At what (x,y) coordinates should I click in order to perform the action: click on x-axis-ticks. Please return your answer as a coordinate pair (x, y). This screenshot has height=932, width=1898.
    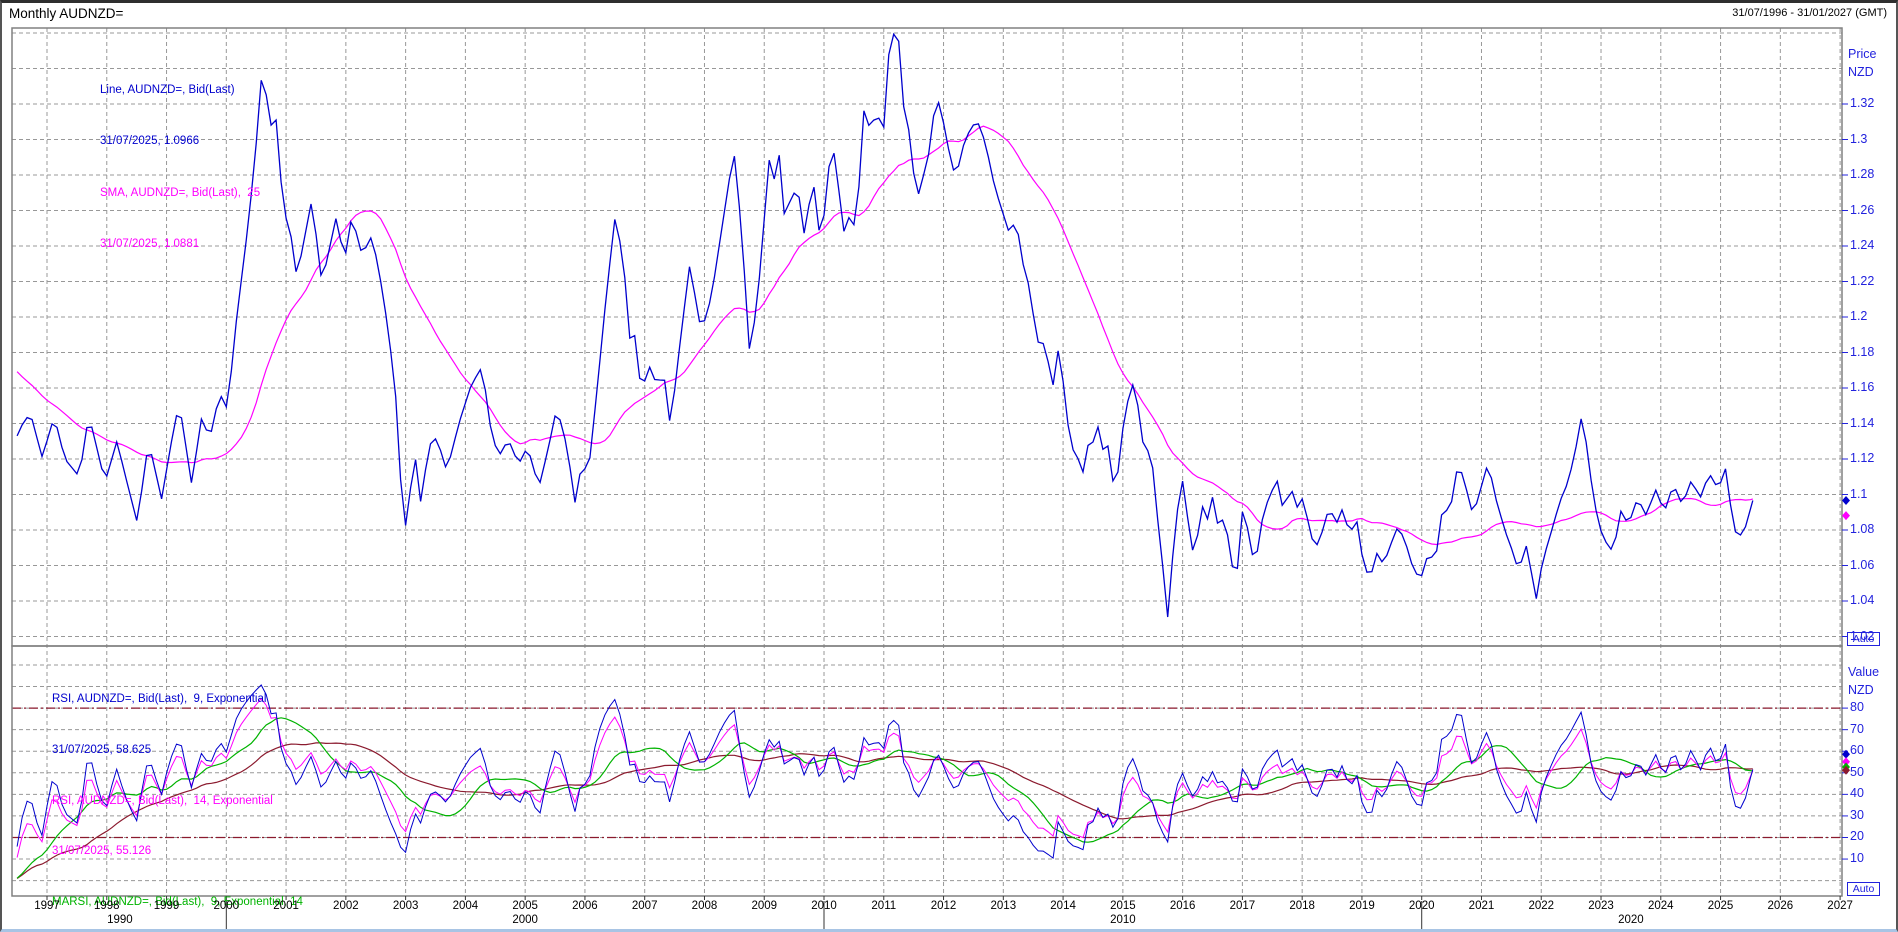
    Looking at the image, I should click on (943, 912).